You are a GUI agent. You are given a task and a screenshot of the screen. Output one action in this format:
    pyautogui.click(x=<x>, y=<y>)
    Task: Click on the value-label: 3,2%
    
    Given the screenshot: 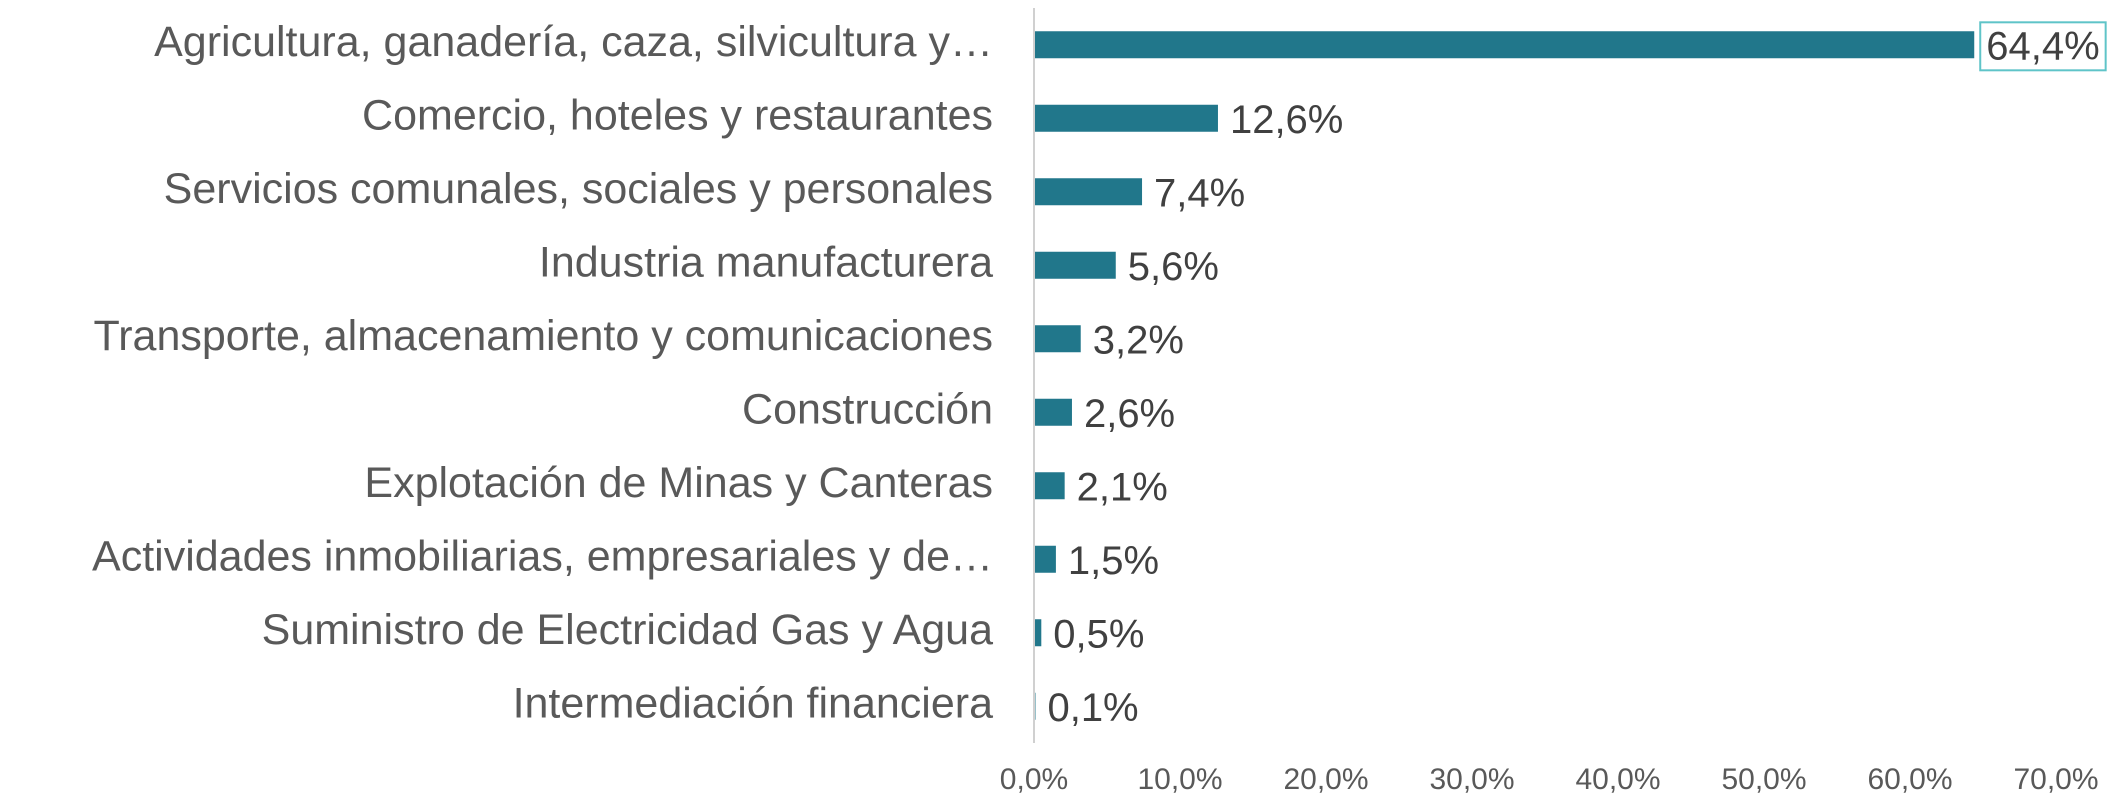 What is the action you would take?
    pyautogui.click(x=1138, y=340)
    